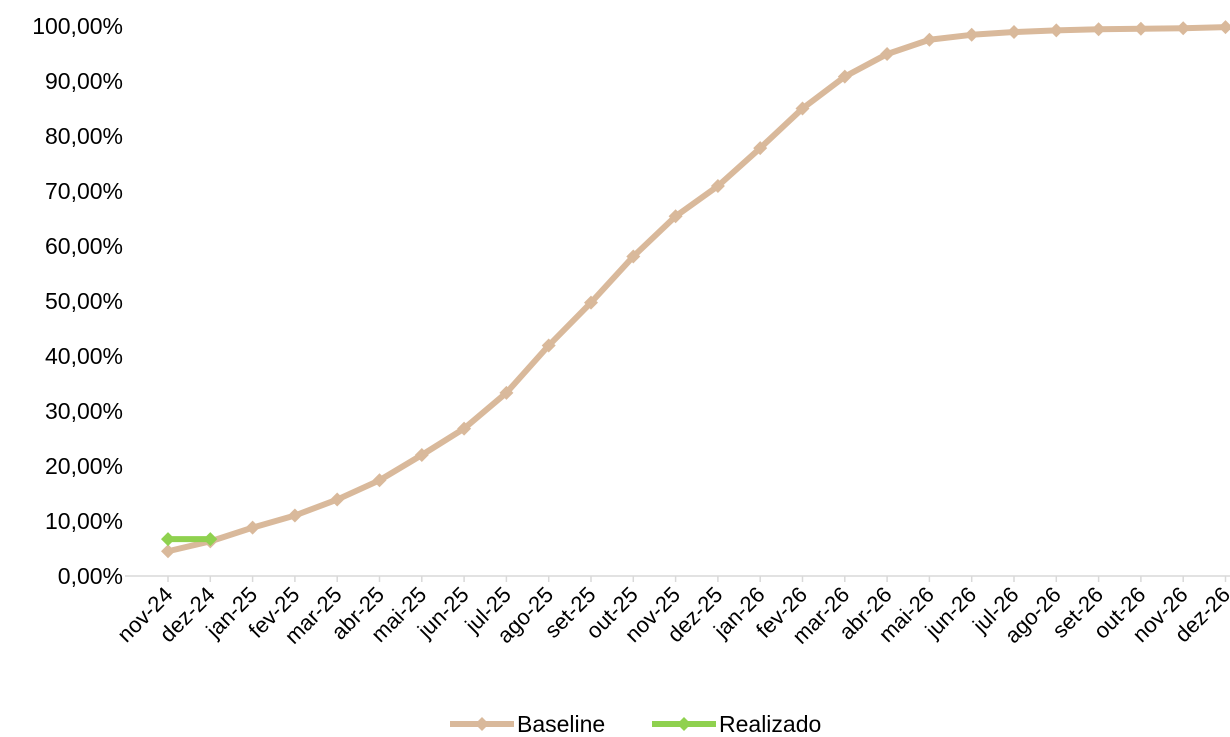 This screenshot has height=737, width=1230. I want to click on legend-label-realizado: Realizado, so click(770, 724).